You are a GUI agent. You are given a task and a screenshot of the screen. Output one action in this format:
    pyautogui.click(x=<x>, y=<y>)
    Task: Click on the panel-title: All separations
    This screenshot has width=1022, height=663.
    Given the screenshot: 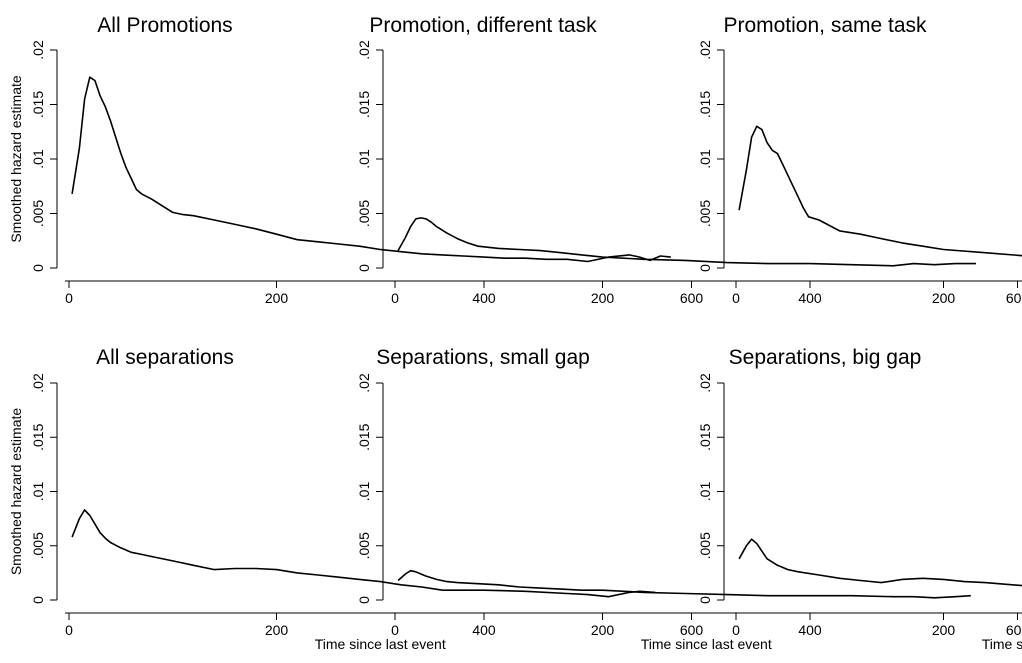 What is the action you would take?
    pyautogui.click(x=165, y=357)
    